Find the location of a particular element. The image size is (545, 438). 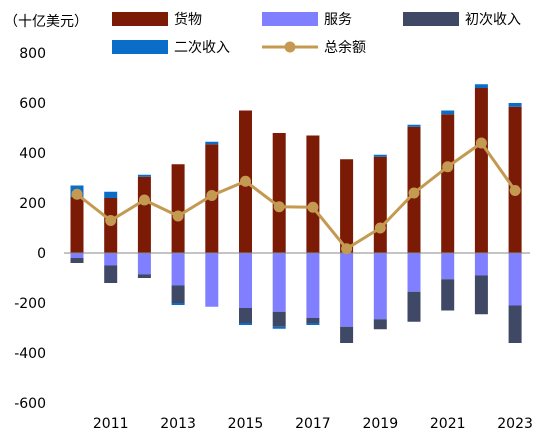

bar-2014-服务 is located at coordinates (212, 280).